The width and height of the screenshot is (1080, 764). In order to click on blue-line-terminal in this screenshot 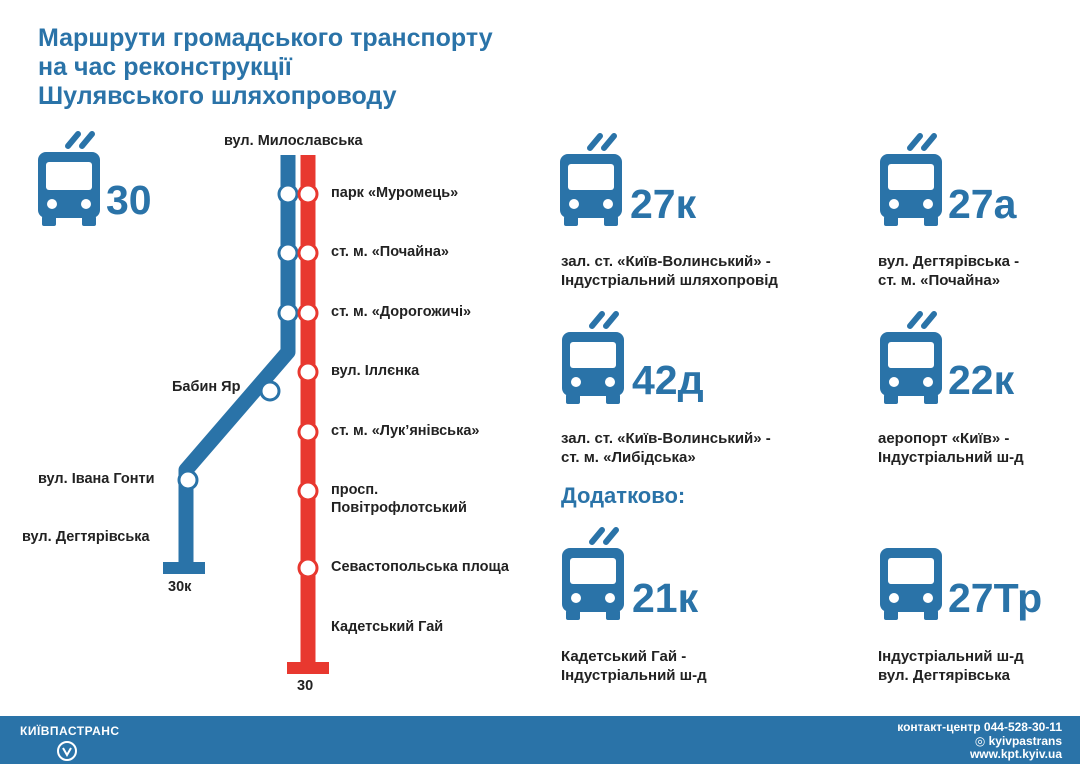, I will do `click(184, 568)`.